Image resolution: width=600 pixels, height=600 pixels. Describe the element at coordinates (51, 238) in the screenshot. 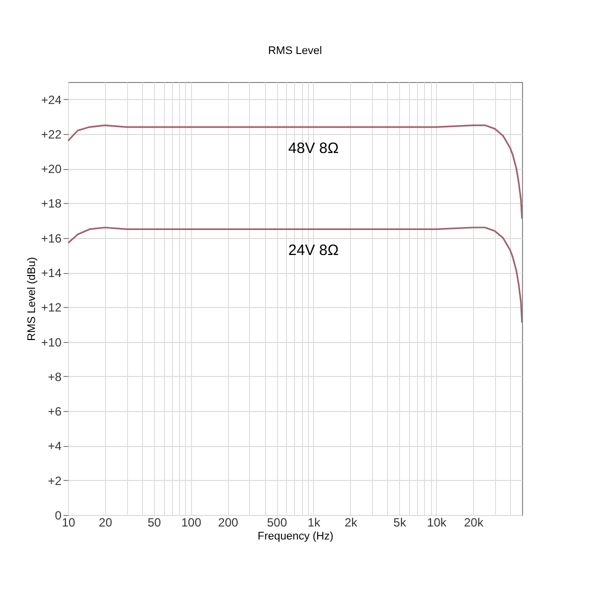

I see `y-tick-label: +16` at that location.